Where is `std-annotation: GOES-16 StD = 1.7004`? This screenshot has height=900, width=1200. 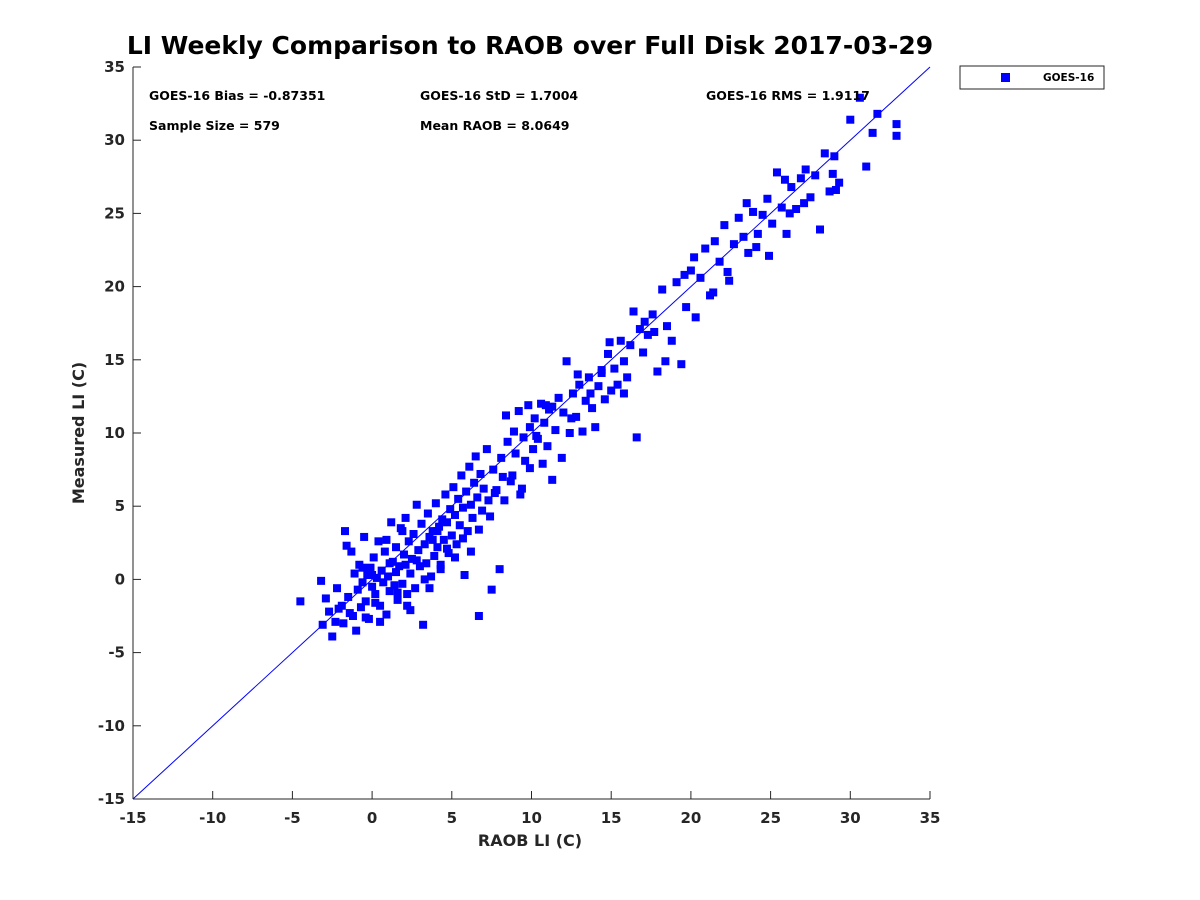 std-annotation: GOES-16 StD = 1.7004 is located at coordinates (499, 95).